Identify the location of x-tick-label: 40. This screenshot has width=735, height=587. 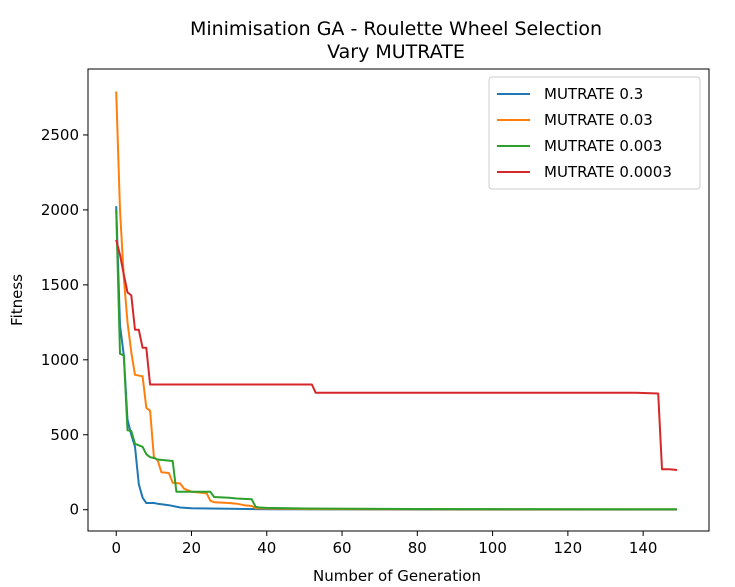
(266, 548).